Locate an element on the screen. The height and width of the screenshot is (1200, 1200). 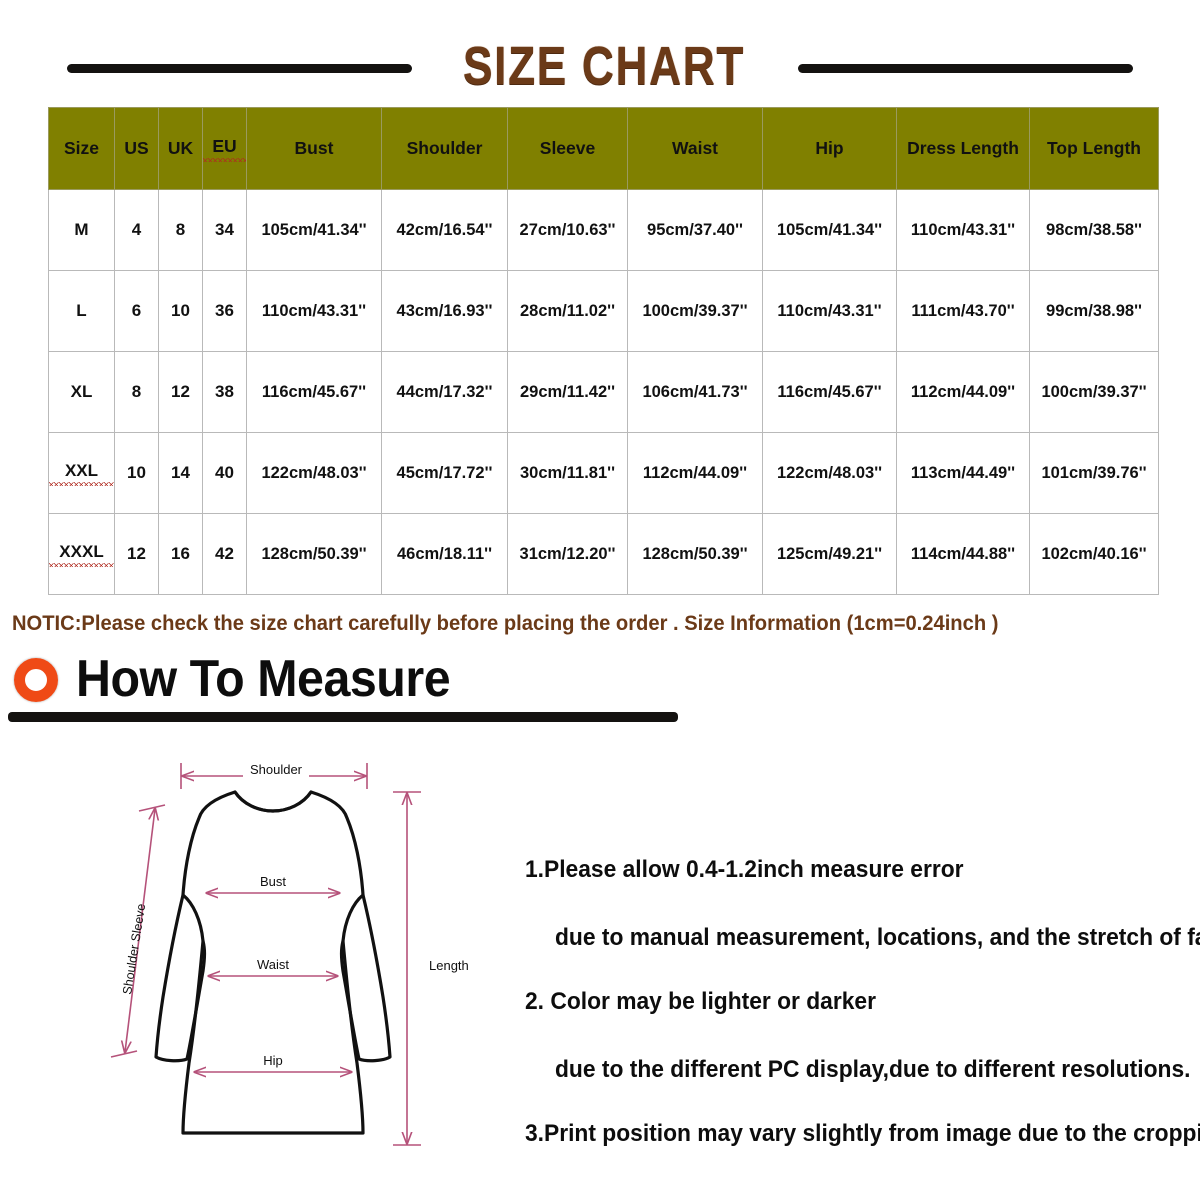
cell-bust: 128cm/50.39'' is located at coordinates (314, 554).